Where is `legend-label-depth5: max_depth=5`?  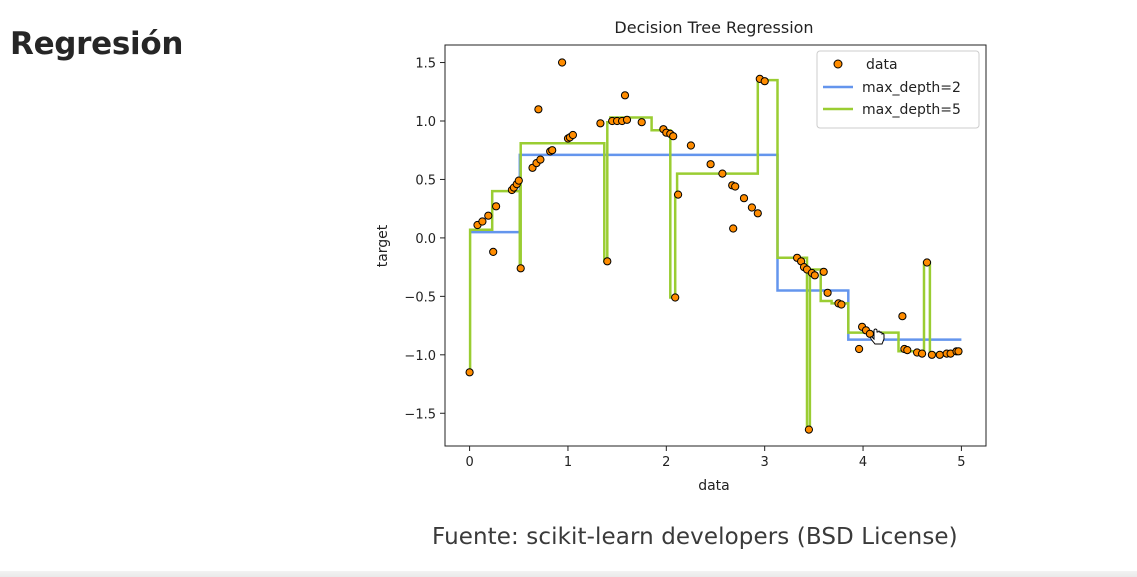 legend-label-depth5: max_depth=5 is located at coordinates (911, 110).